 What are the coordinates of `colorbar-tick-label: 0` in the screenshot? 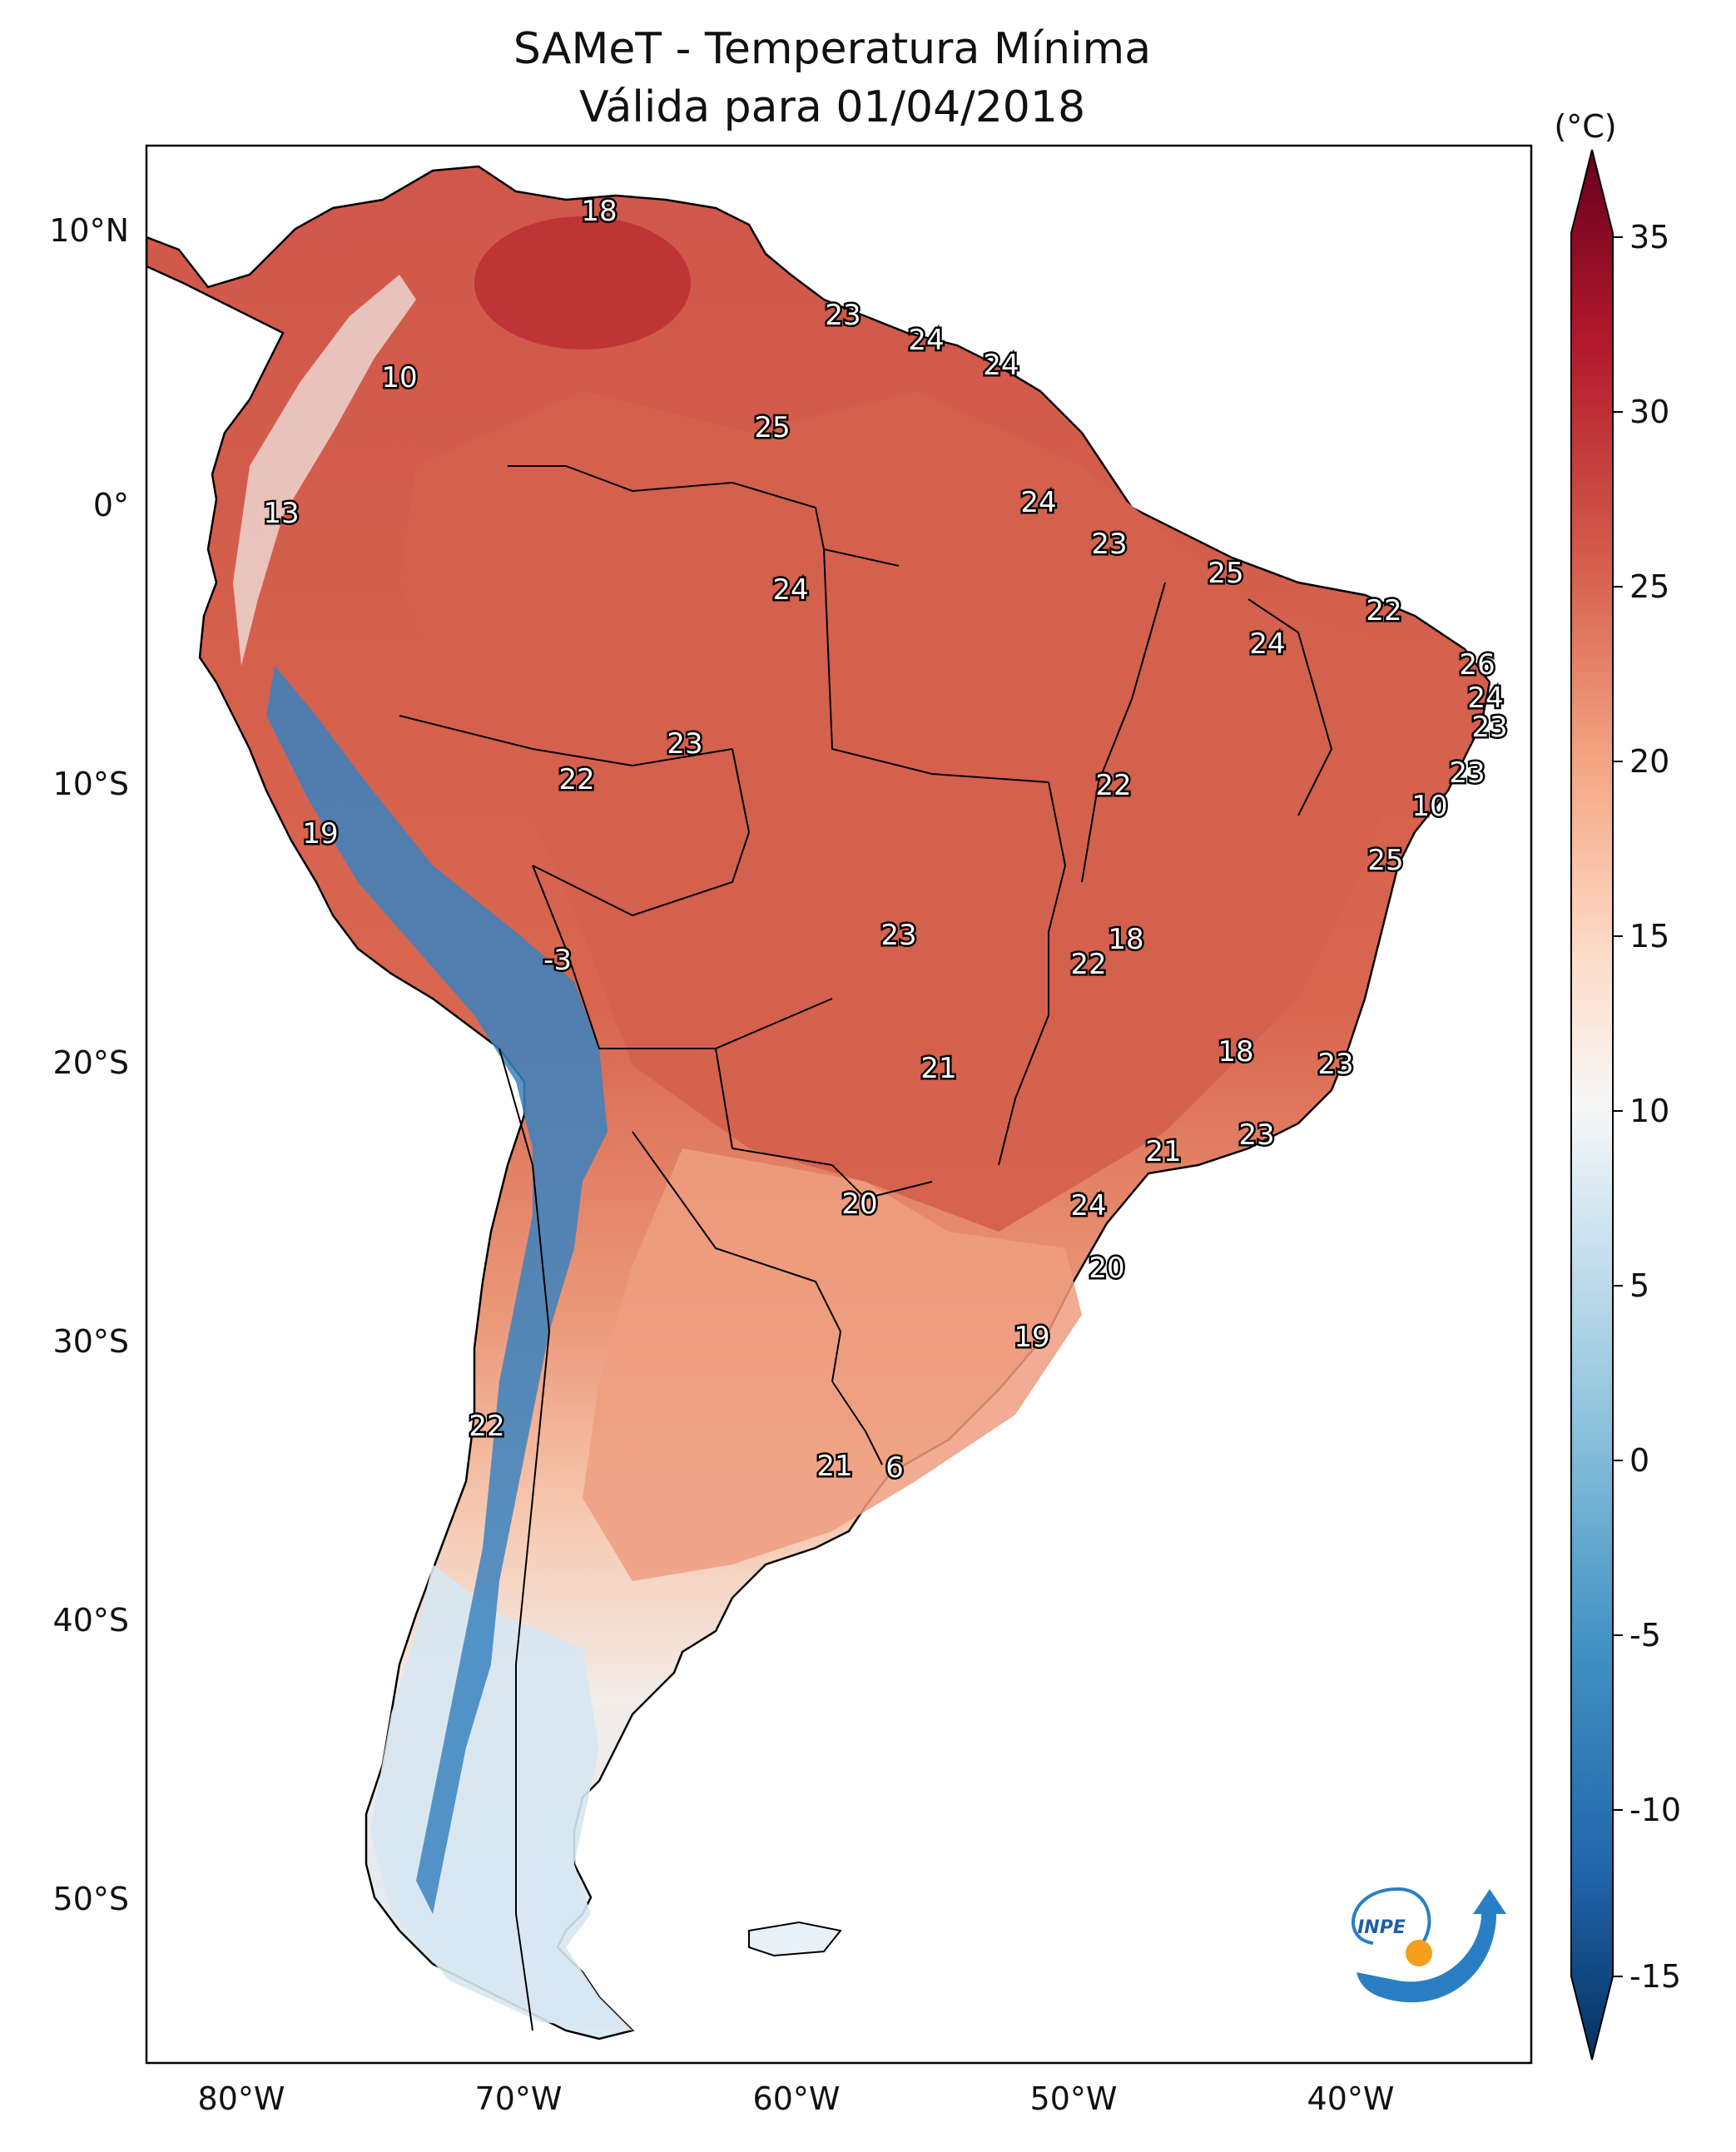 It's located at (1639, 1460).